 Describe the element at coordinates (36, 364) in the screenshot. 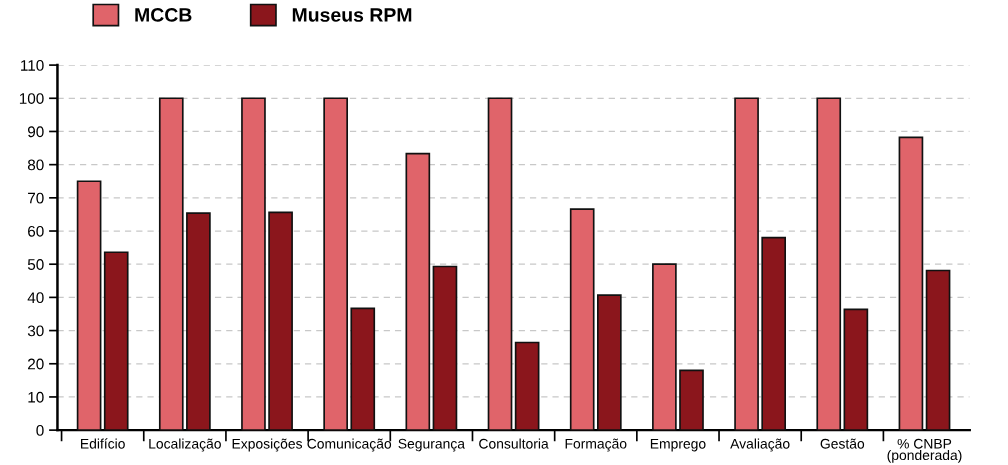

I see `y-tick-label: 20` at that location.